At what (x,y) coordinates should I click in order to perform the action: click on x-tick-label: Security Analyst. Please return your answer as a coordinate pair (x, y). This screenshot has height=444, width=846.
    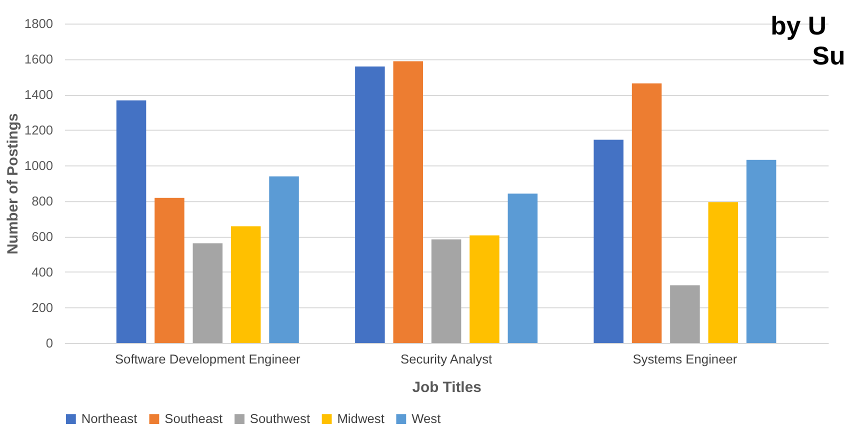
    Looking at the image, I should click on (446, 358).